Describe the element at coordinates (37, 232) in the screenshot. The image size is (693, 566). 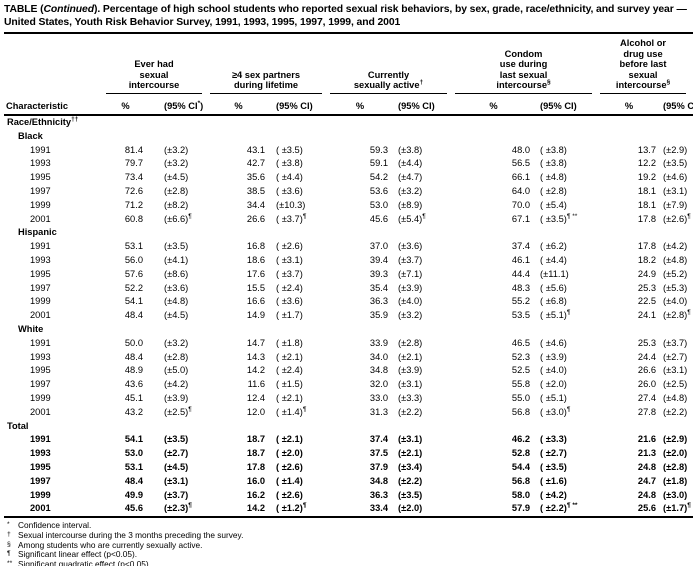
I see `subgroup-label: Hispanic` at that location.